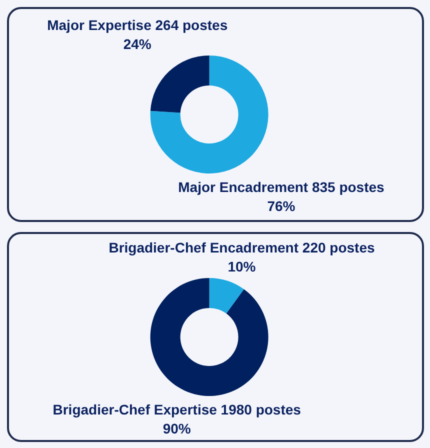  What do you see at coordinates (281, 196) in the screenshot?
I see `slice-label: Major Encadrement 835 postes 76%` at bounding box center [281, 196].